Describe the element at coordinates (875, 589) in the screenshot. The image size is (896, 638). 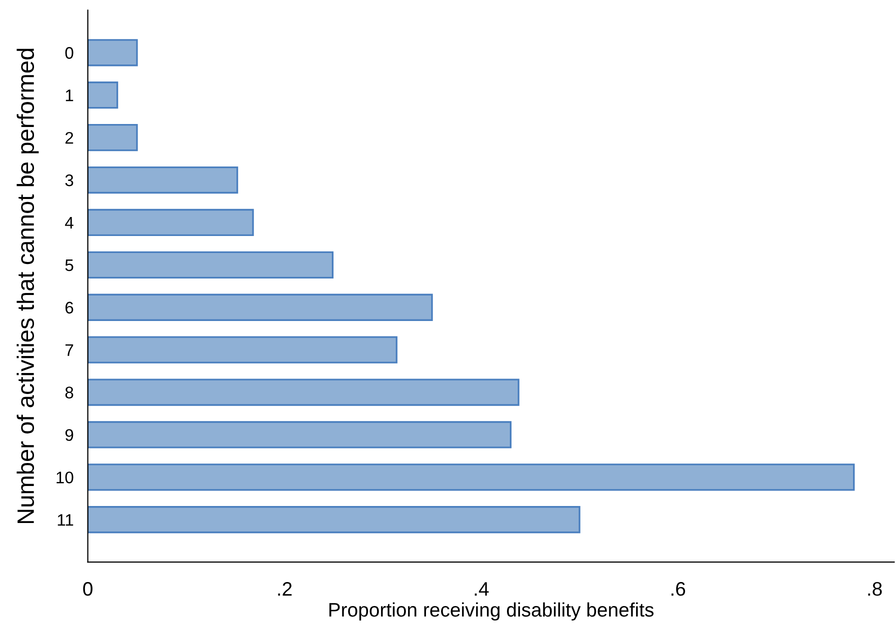
I see `x-tick-label: .8` at that location.